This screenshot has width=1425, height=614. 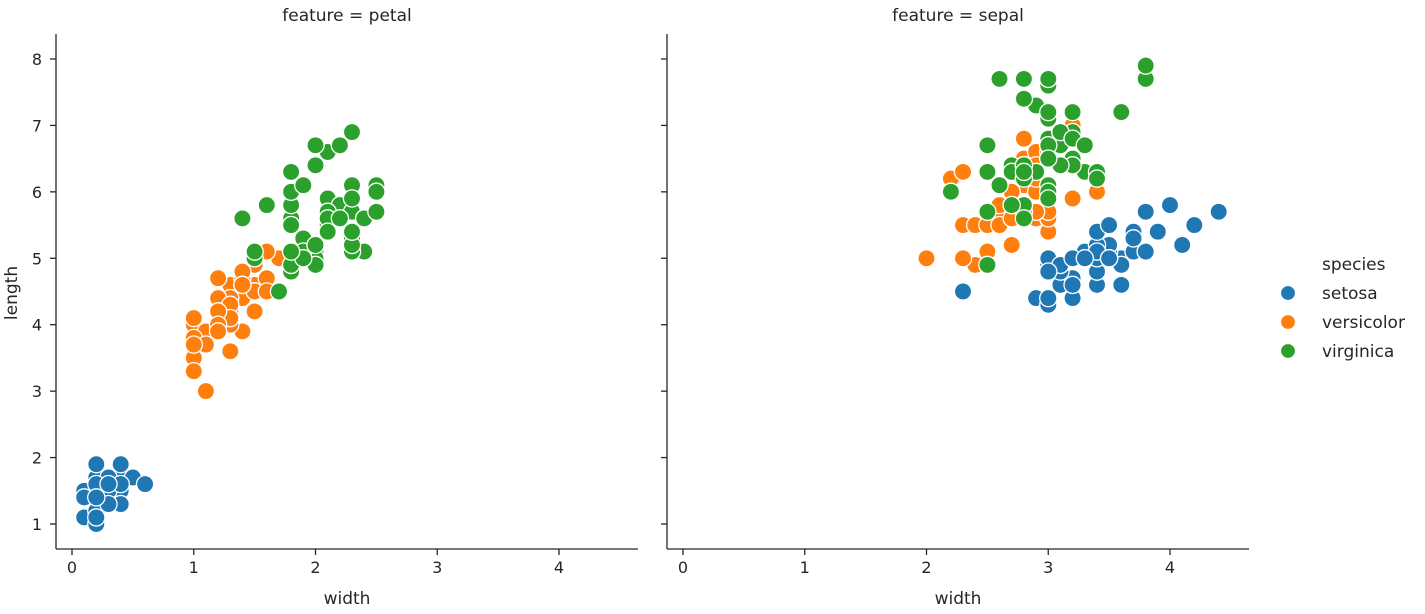 What do you see at coordinates (1288, 351) in the screenshot?
I see `legend-marker-virginica` at bounding box center [1288, 351].